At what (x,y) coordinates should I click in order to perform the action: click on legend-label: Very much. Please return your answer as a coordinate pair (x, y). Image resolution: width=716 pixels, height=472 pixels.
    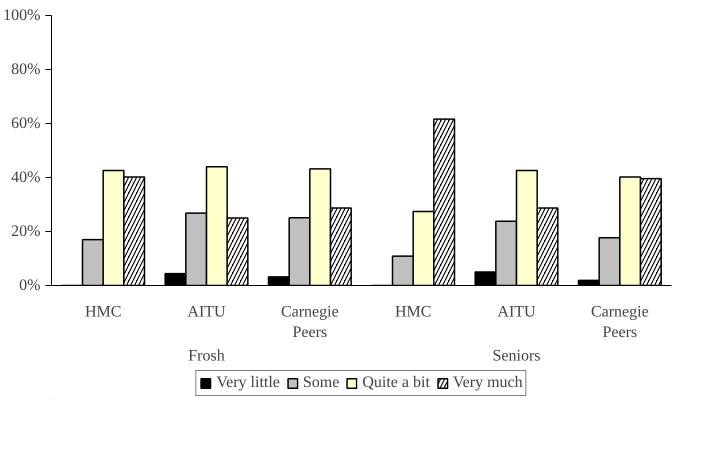
    Looking at the image, I should click on (487, 383).